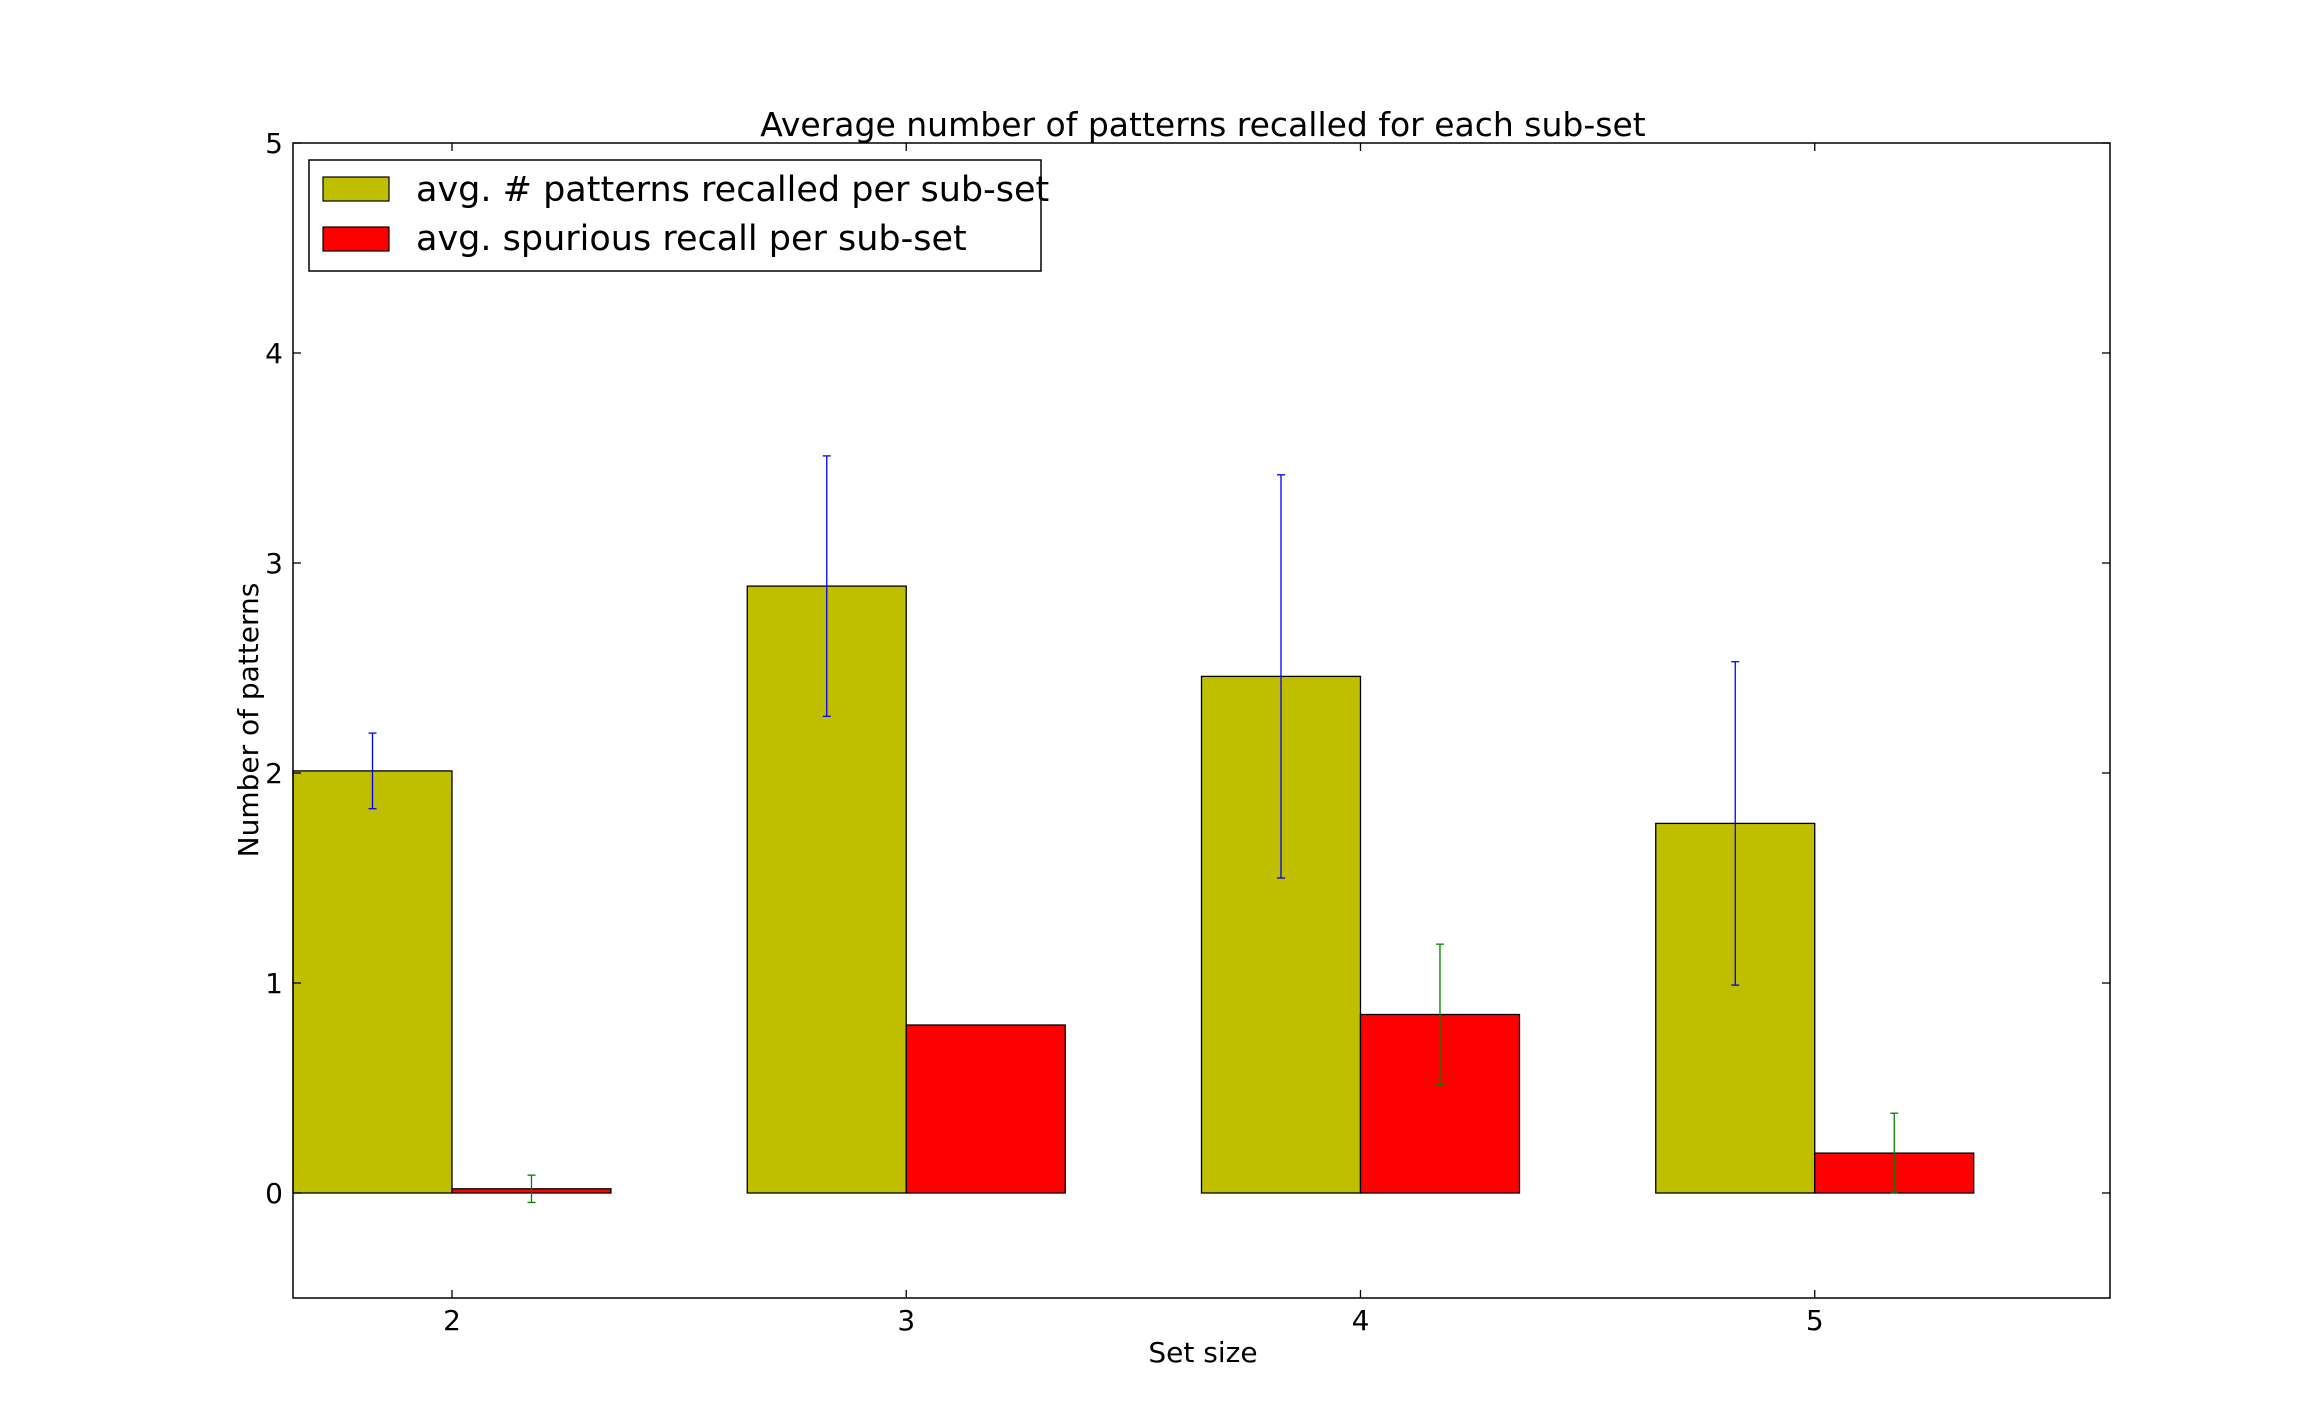 The width and height of the screenshot is (2318, 1427). I want to click on legend-frame, so click(675, 215).